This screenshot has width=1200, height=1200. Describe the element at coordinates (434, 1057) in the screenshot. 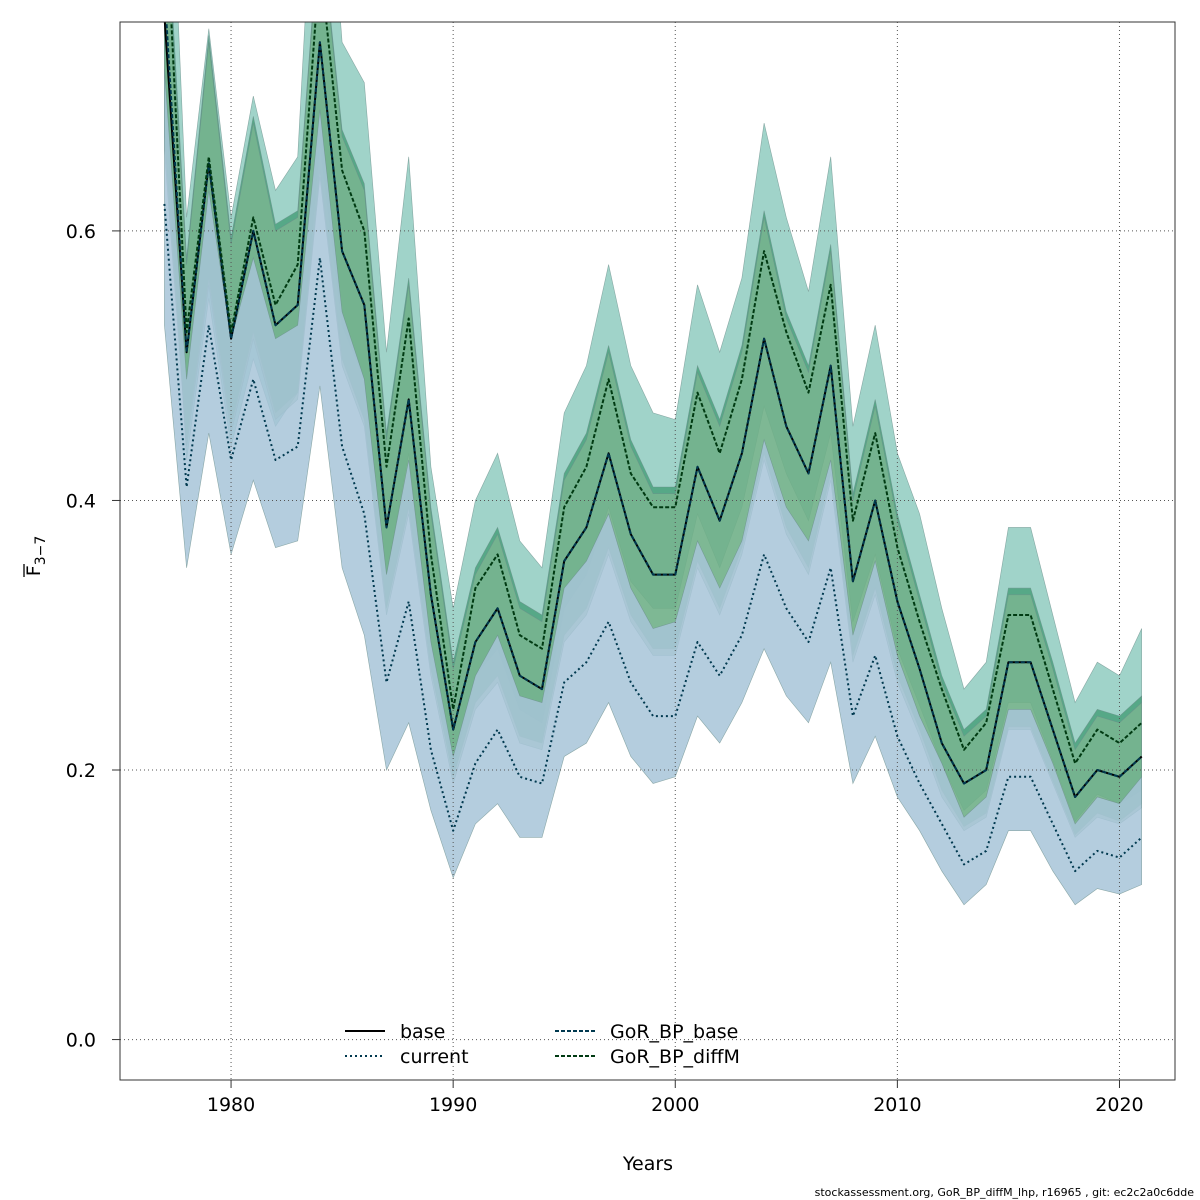

I see `legend-label-current: current` at that location.